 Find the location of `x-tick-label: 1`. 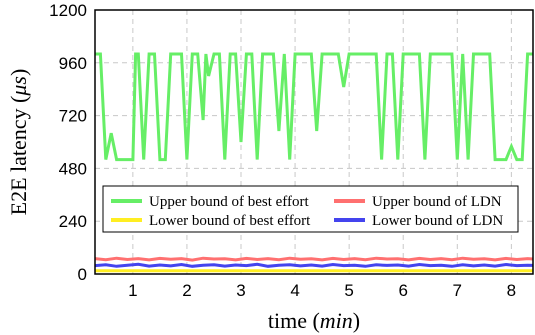

x-tick-label: 1 is located at coordinates (132, 290).